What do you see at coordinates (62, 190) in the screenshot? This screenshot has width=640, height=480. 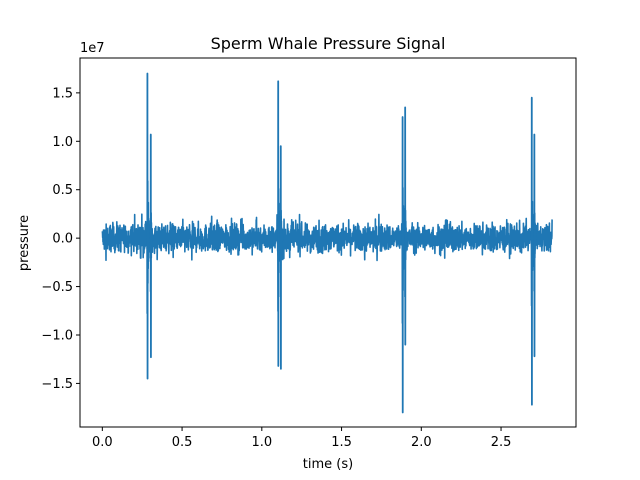 I see `y-tick-label: 0.5` at bounding box center [62, 190].